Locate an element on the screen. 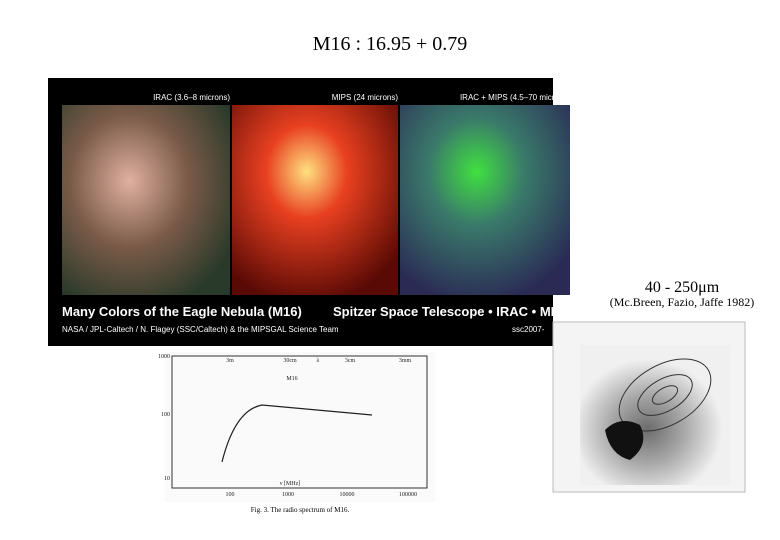 The image size is (780, 540). spectrum-title: M16 is located at coordinates (291, 379).